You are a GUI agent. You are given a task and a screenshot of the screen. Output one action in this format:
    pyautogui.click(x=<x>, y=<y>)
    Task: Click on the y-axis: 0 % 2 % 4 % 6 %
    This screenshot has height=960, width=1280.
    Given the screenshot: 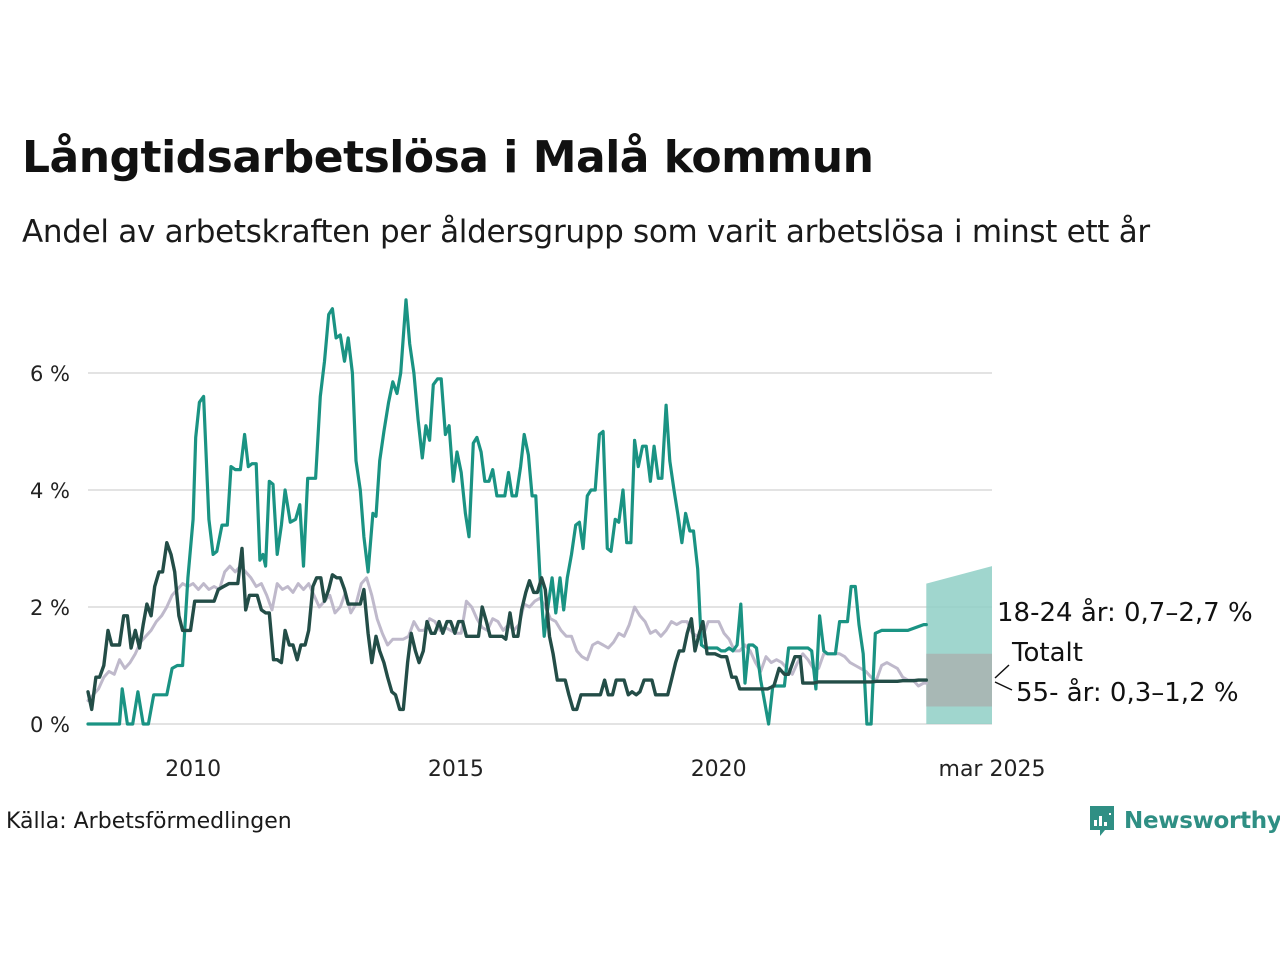 What is the action you would take?
    pyautogui.click(x=50, y=549)
    